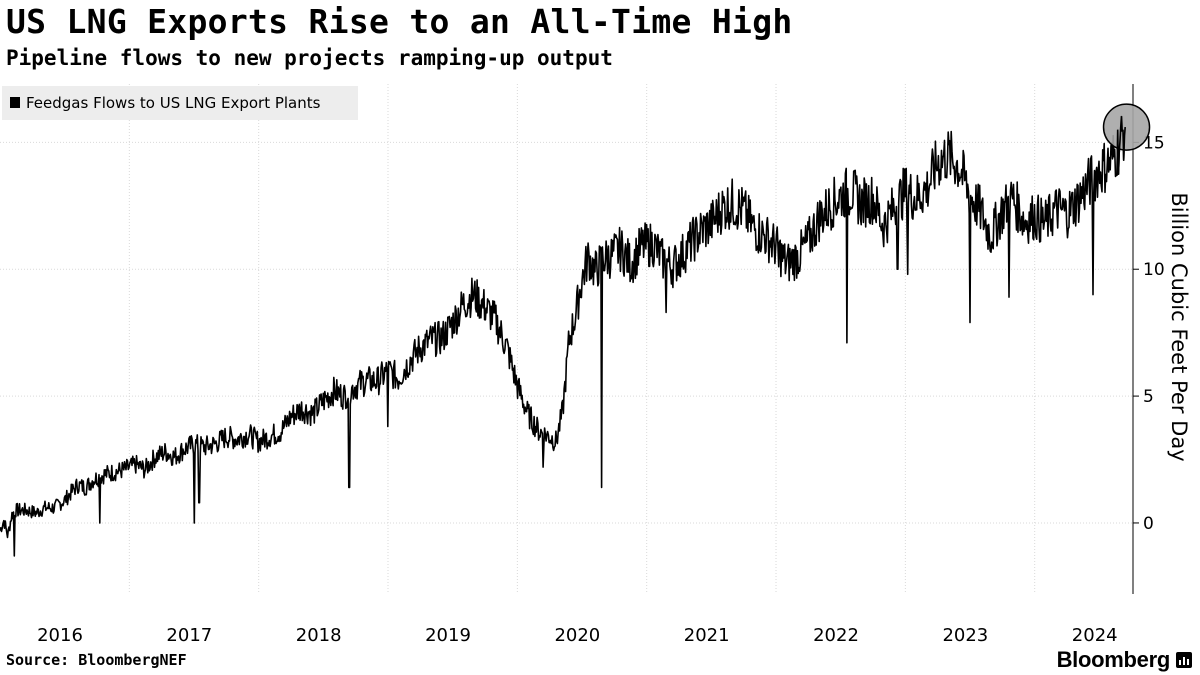 The height and width of the screenshot is (675, 1200). What do you see at coordinates (448, 635) in the screenshot?
I see `x-tick-label: 2019` at bounding box center [448, 635].